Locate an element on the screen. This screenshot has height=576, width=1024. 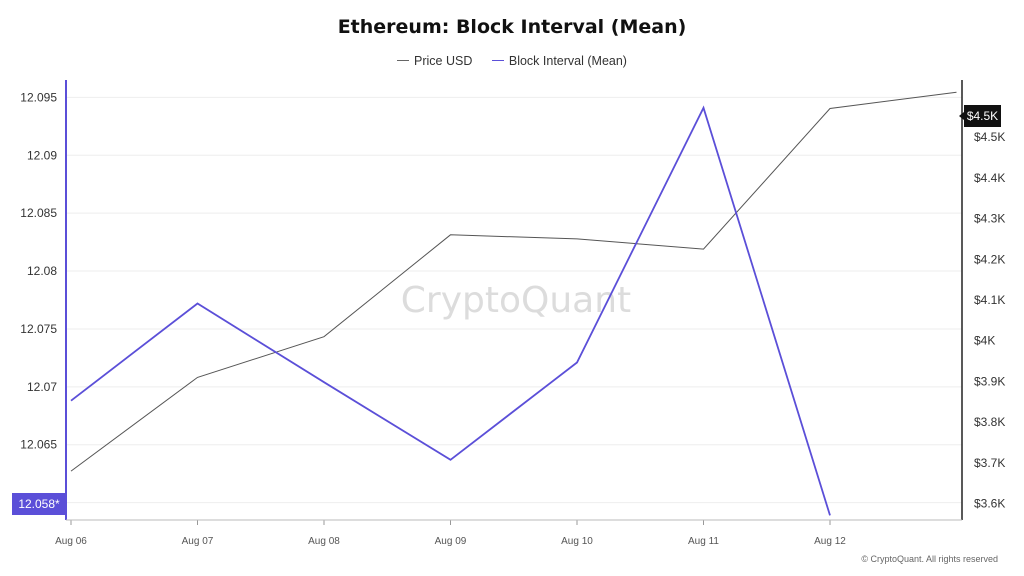
x-tick-label: Aug 10 is located at coordinates (577, 541).